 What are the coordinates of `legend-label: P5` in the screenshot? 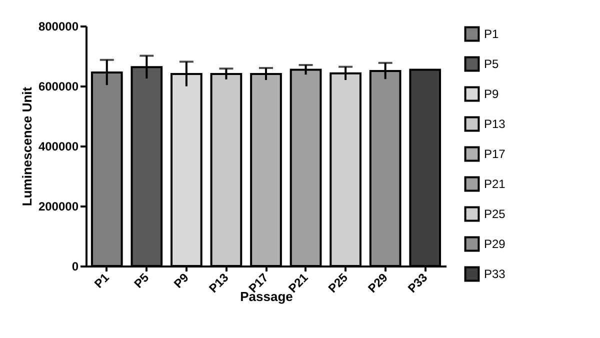 It's located at (492, 64).